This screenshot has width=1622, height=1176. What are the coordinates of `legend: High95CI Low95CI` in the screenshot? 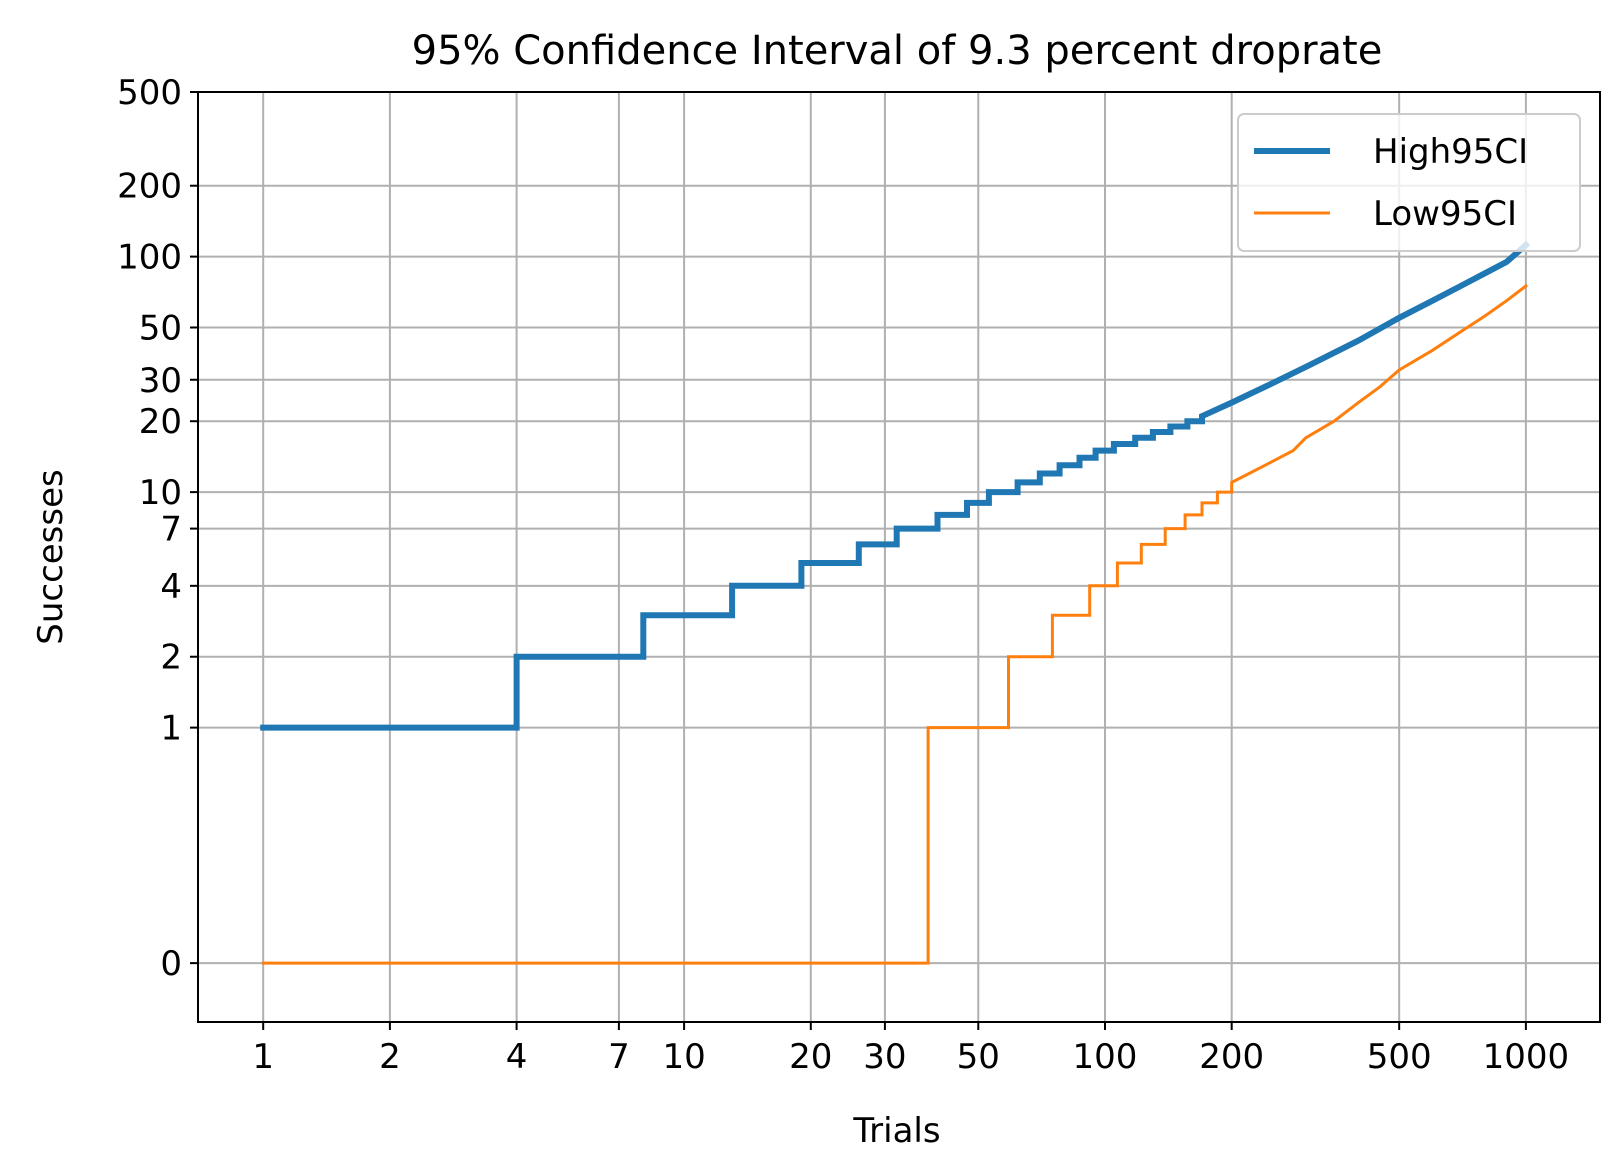 It's located at (1409, 182).